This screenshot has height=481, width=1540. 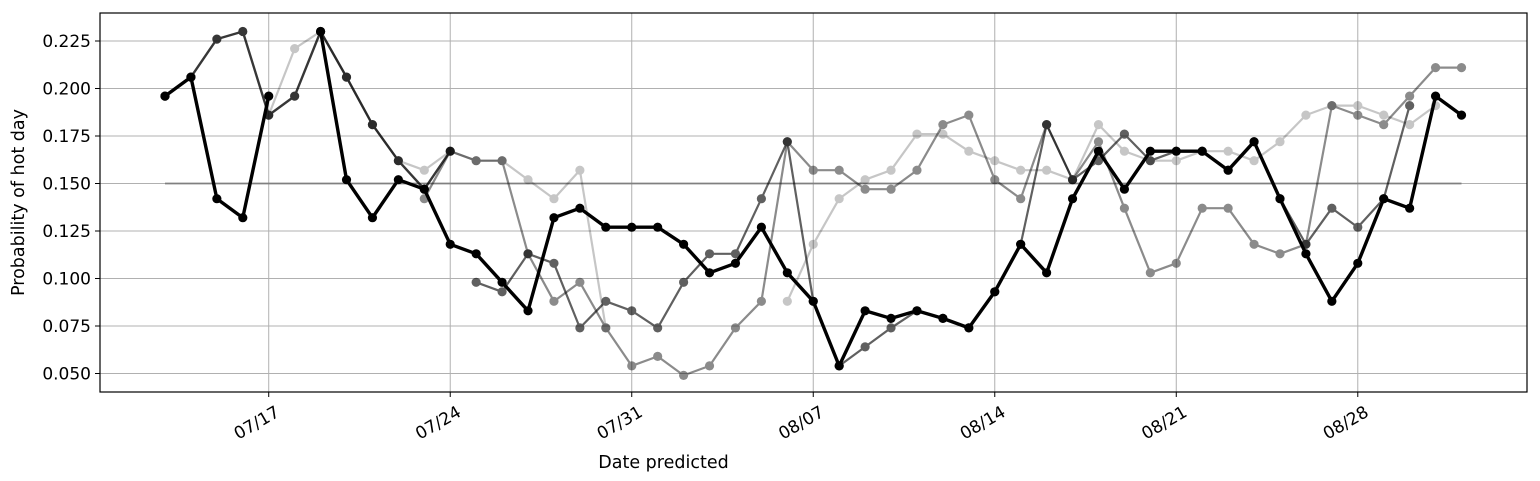 What do you see at coordinates (663, 463) in the screenshot?
I see `x-axis-label: Date predicted` at bounding box center [663, 463].